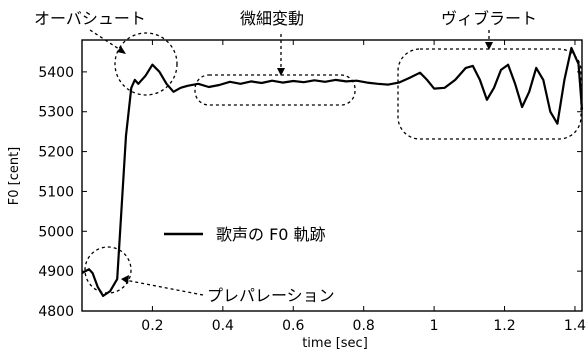 The image size is (587, 352). What do you see at coordinates (125, 279) in the screenshot?
I see `preparation-arrowhead` at bounding box center [125, 279].